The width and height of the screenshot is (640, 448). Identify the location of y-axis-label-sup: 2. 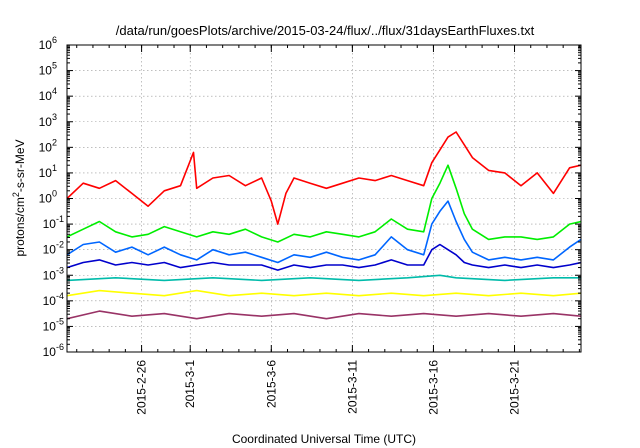
(16, 194).